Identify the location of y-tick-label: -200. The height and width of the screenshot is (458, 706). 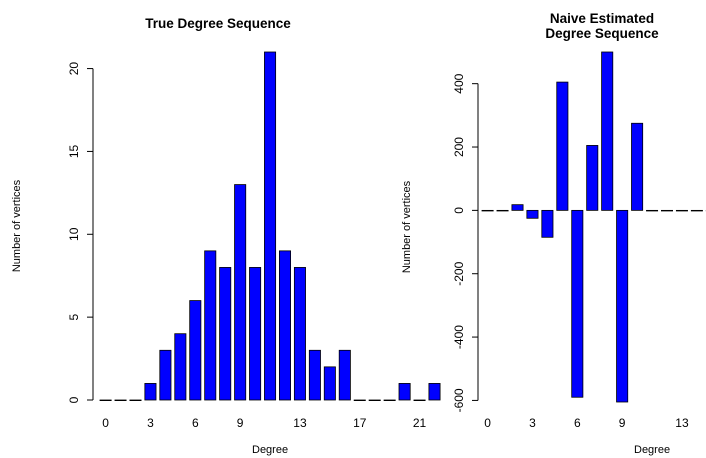
(459, 273).